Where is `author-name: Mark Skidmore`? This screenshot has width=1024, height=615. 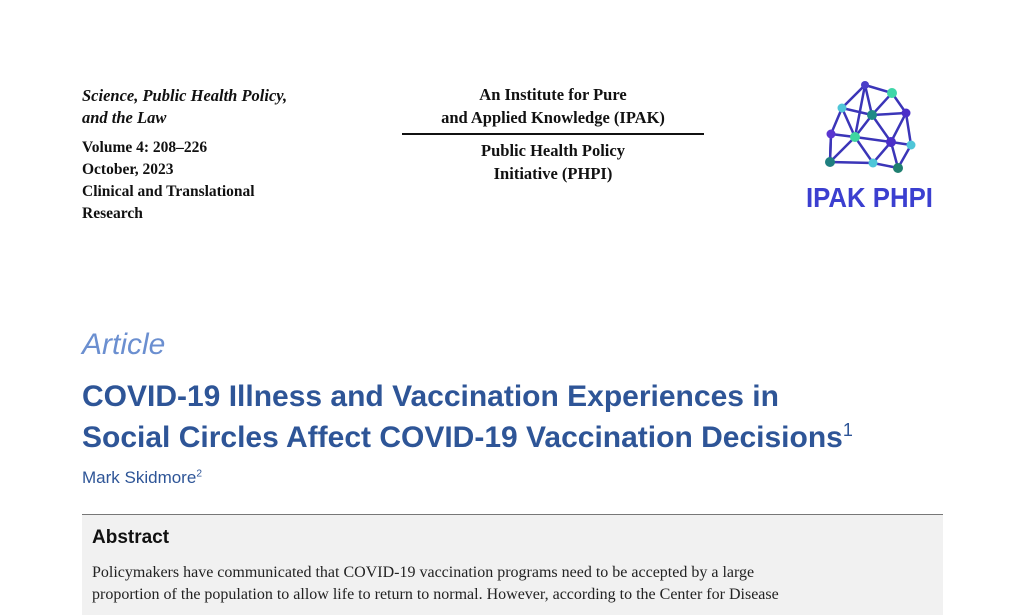 author-name: Mark Skidmore is located at coordinates (139, 477).